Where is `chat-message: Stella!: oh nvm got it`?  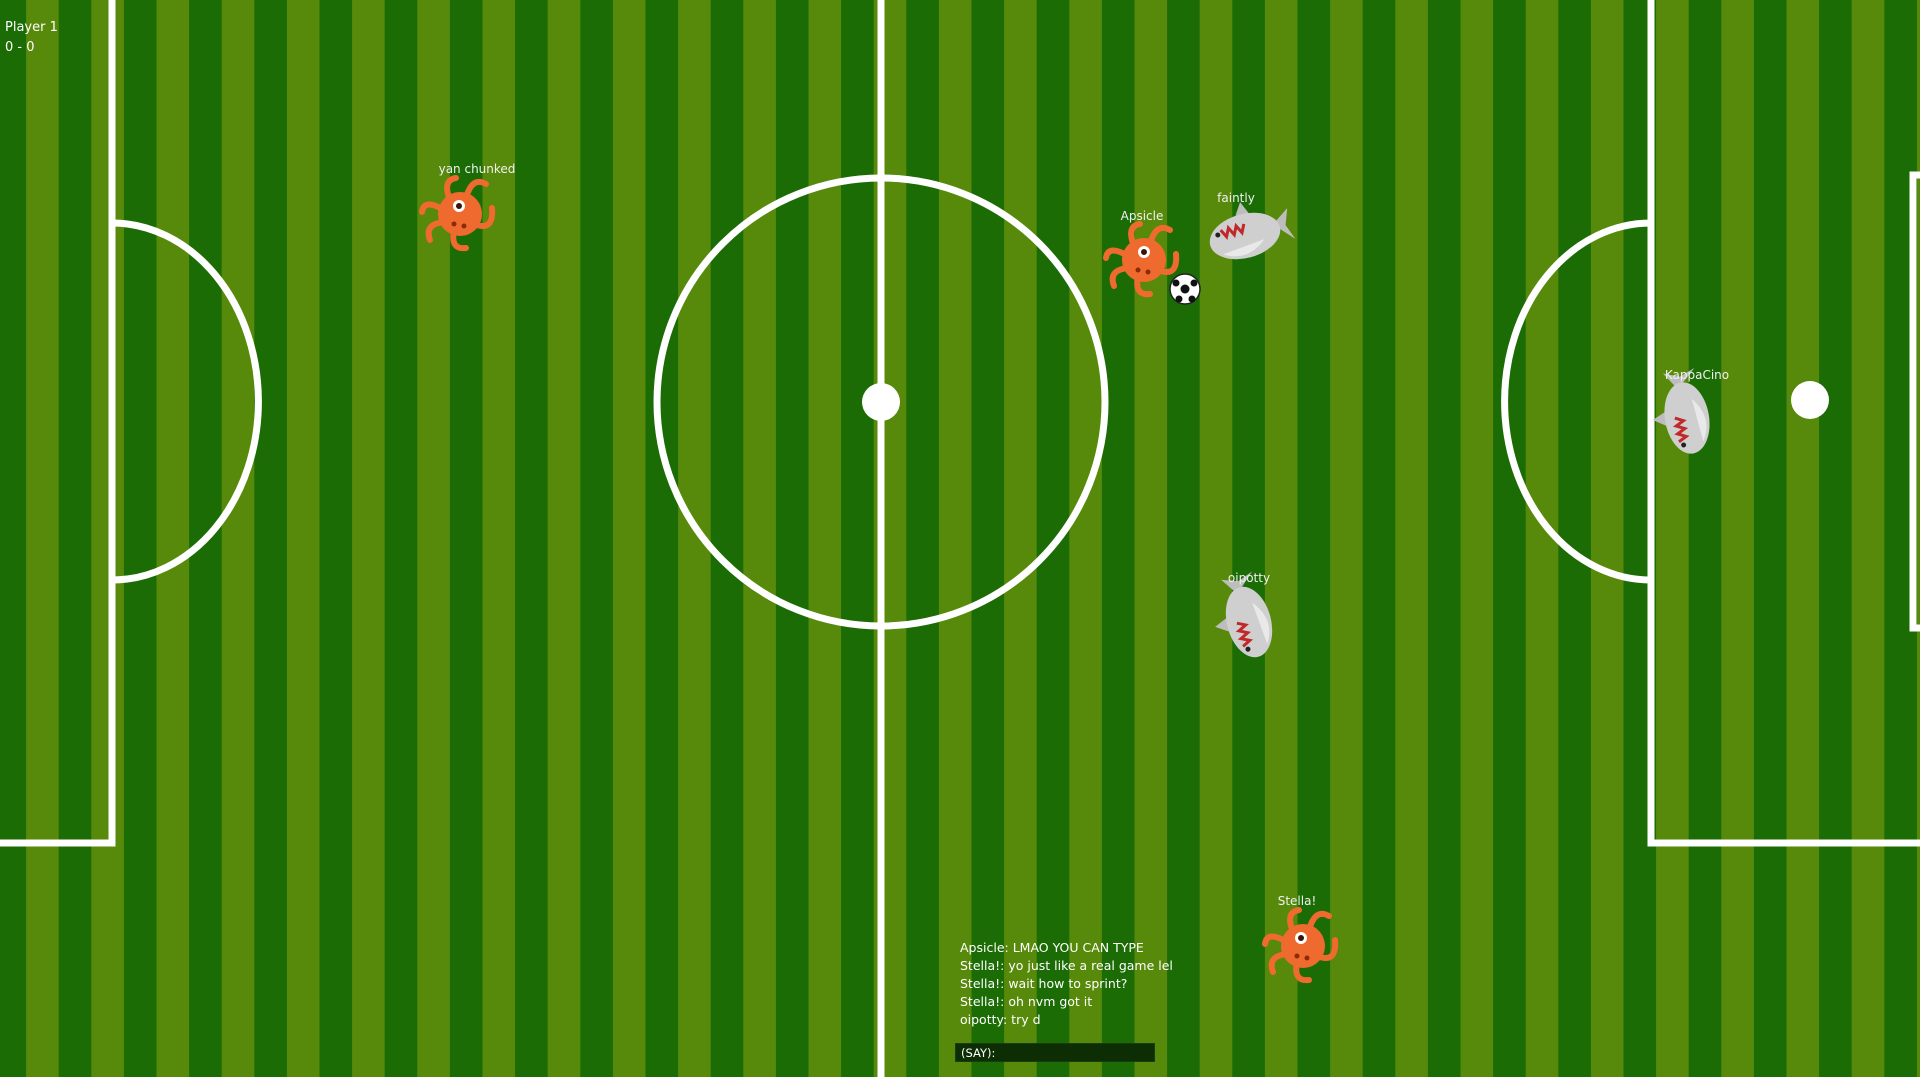
chat-message: Stella!: oh nvm got it is located at coordinates (1026, 1001).